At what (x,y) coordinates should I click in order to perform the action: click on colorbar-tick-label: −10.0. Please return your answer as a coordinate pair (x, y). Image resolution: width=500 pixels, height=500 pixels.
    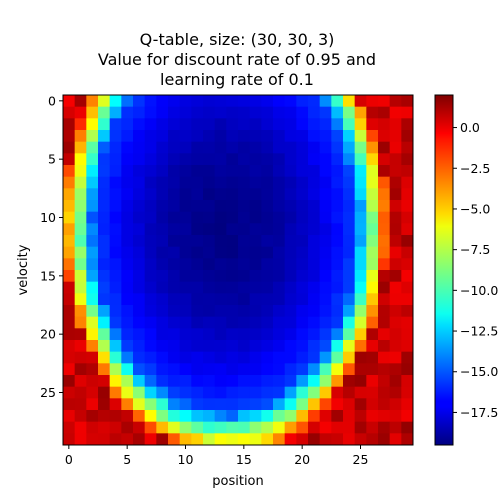
    Looking at the image, I should click on (479, 290).